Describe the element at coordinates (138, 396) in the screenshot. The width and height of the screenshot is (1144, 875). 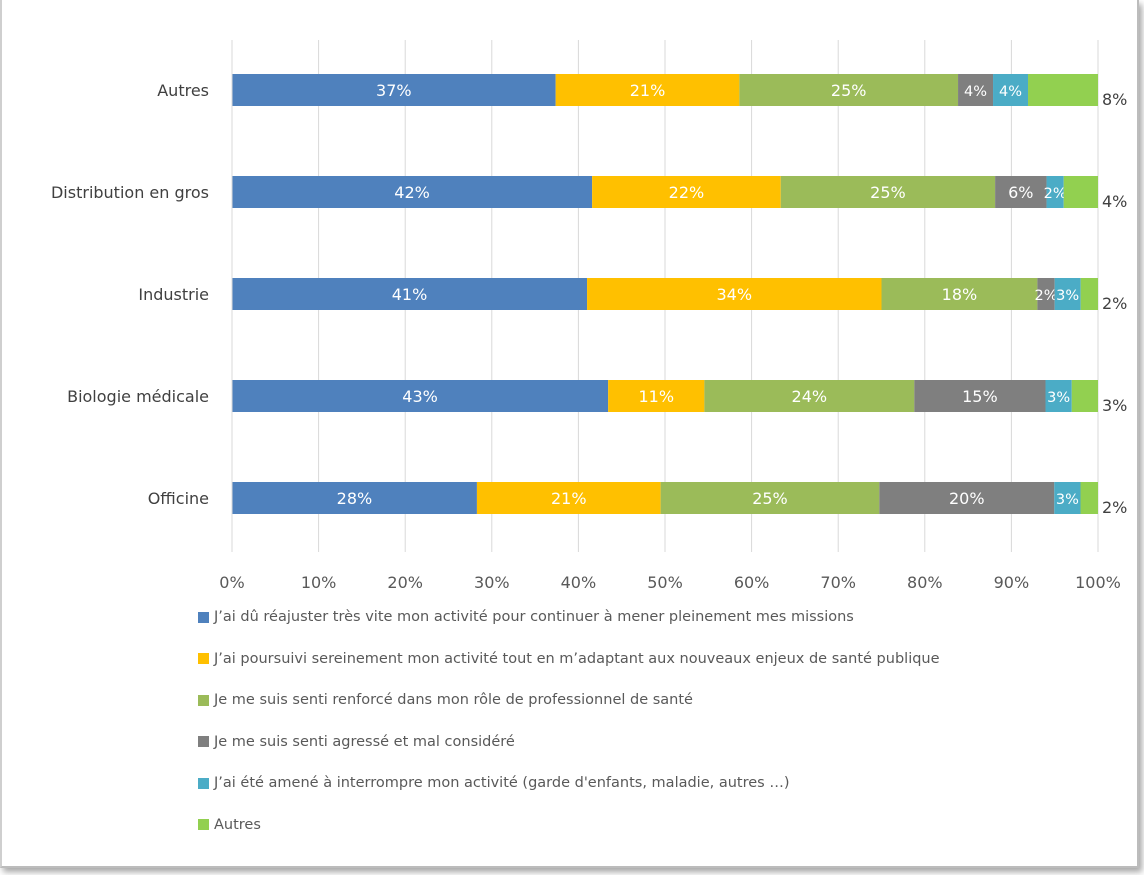
I see `category-label: Biologie médicale` at that location.